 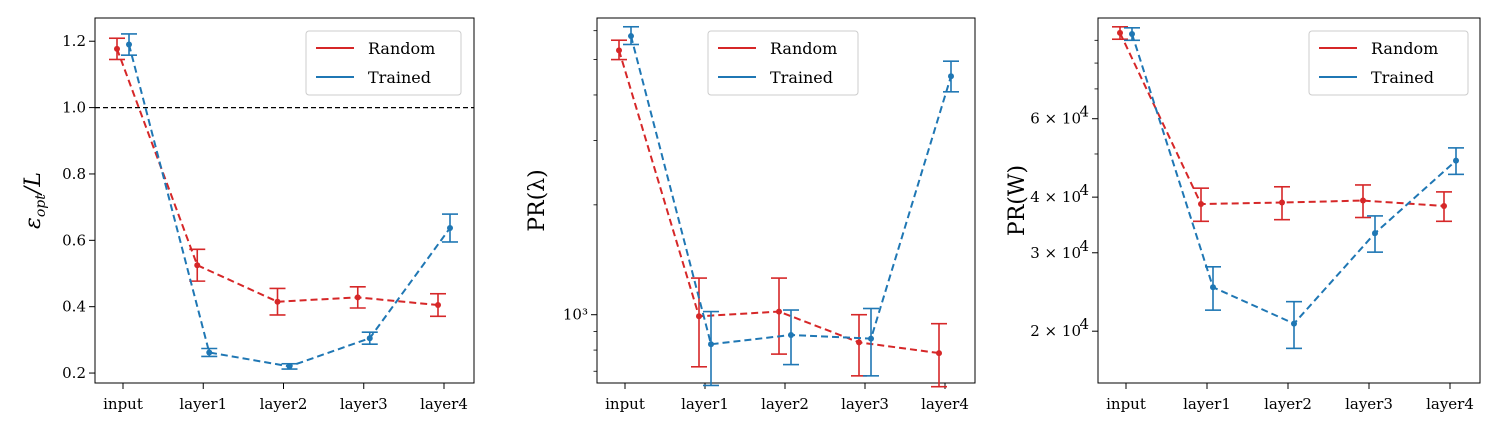 What do you see at coordinates (35, 200) in the screenshot?
I see `y-axis-label: εopt/L` at bounding box center [35, 200].